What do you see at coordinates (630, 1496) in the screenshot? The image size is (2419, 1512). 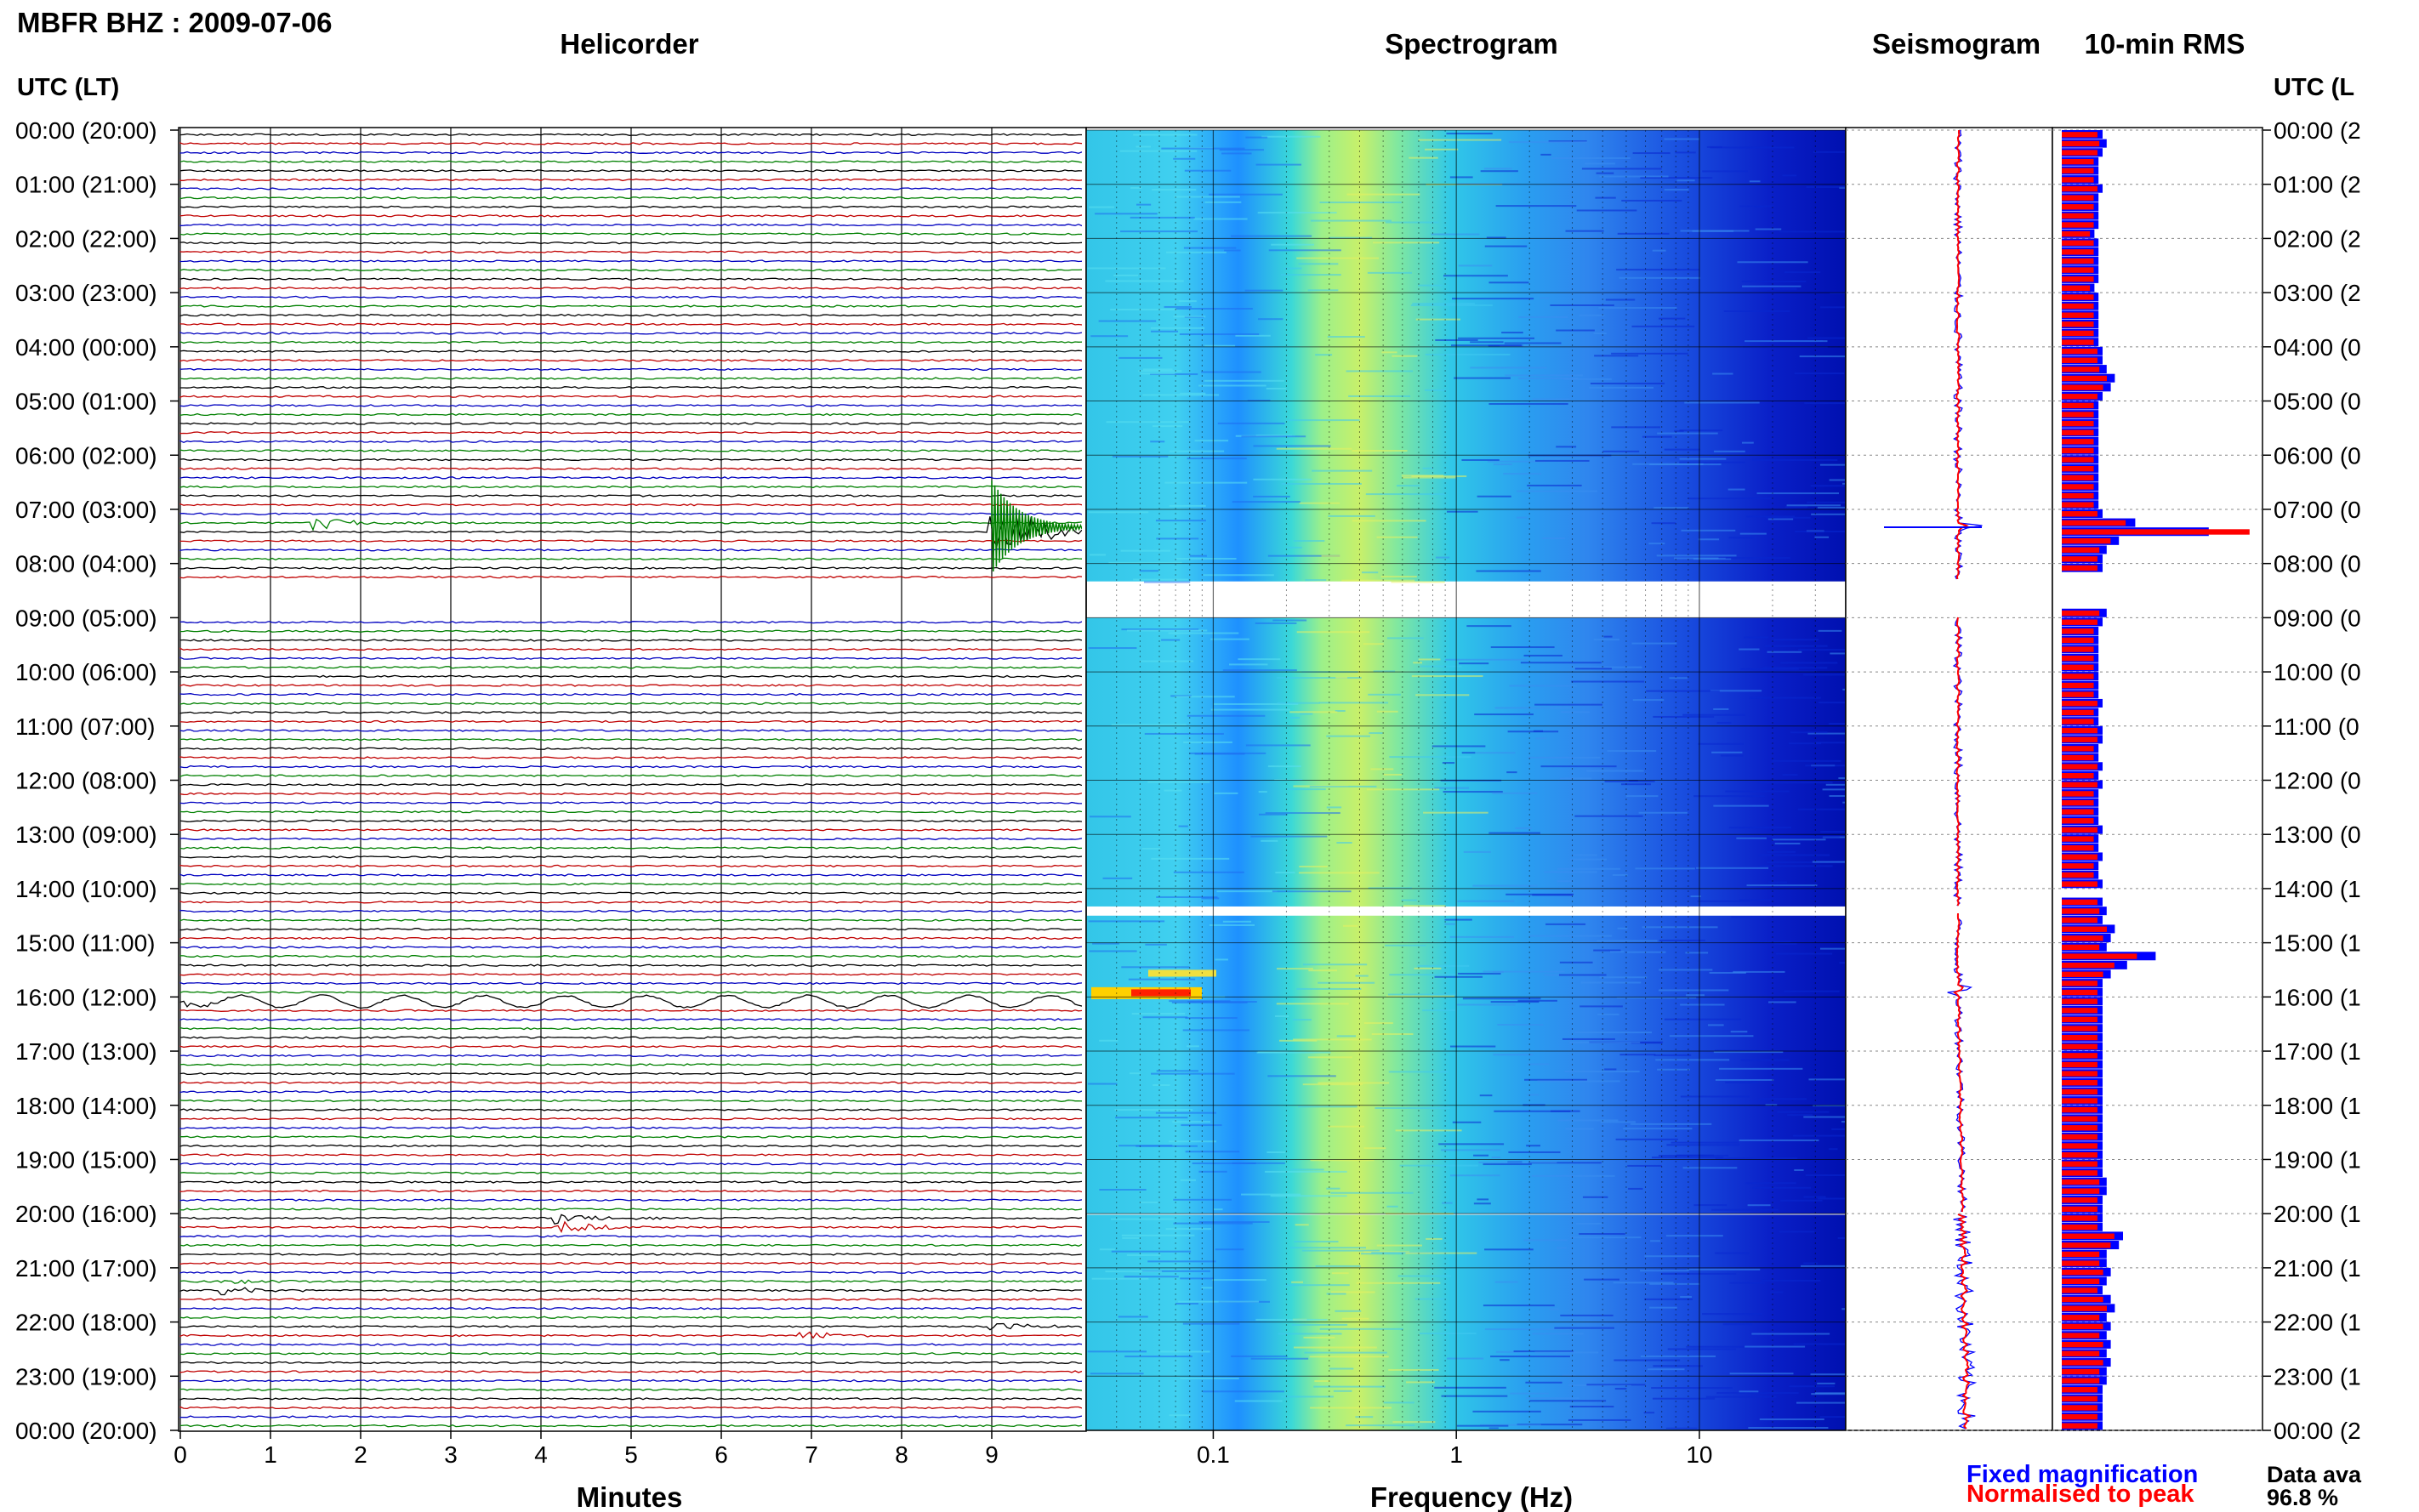 I see `minutes-axis-label: Minutes` at bounding box center [630, 1496].